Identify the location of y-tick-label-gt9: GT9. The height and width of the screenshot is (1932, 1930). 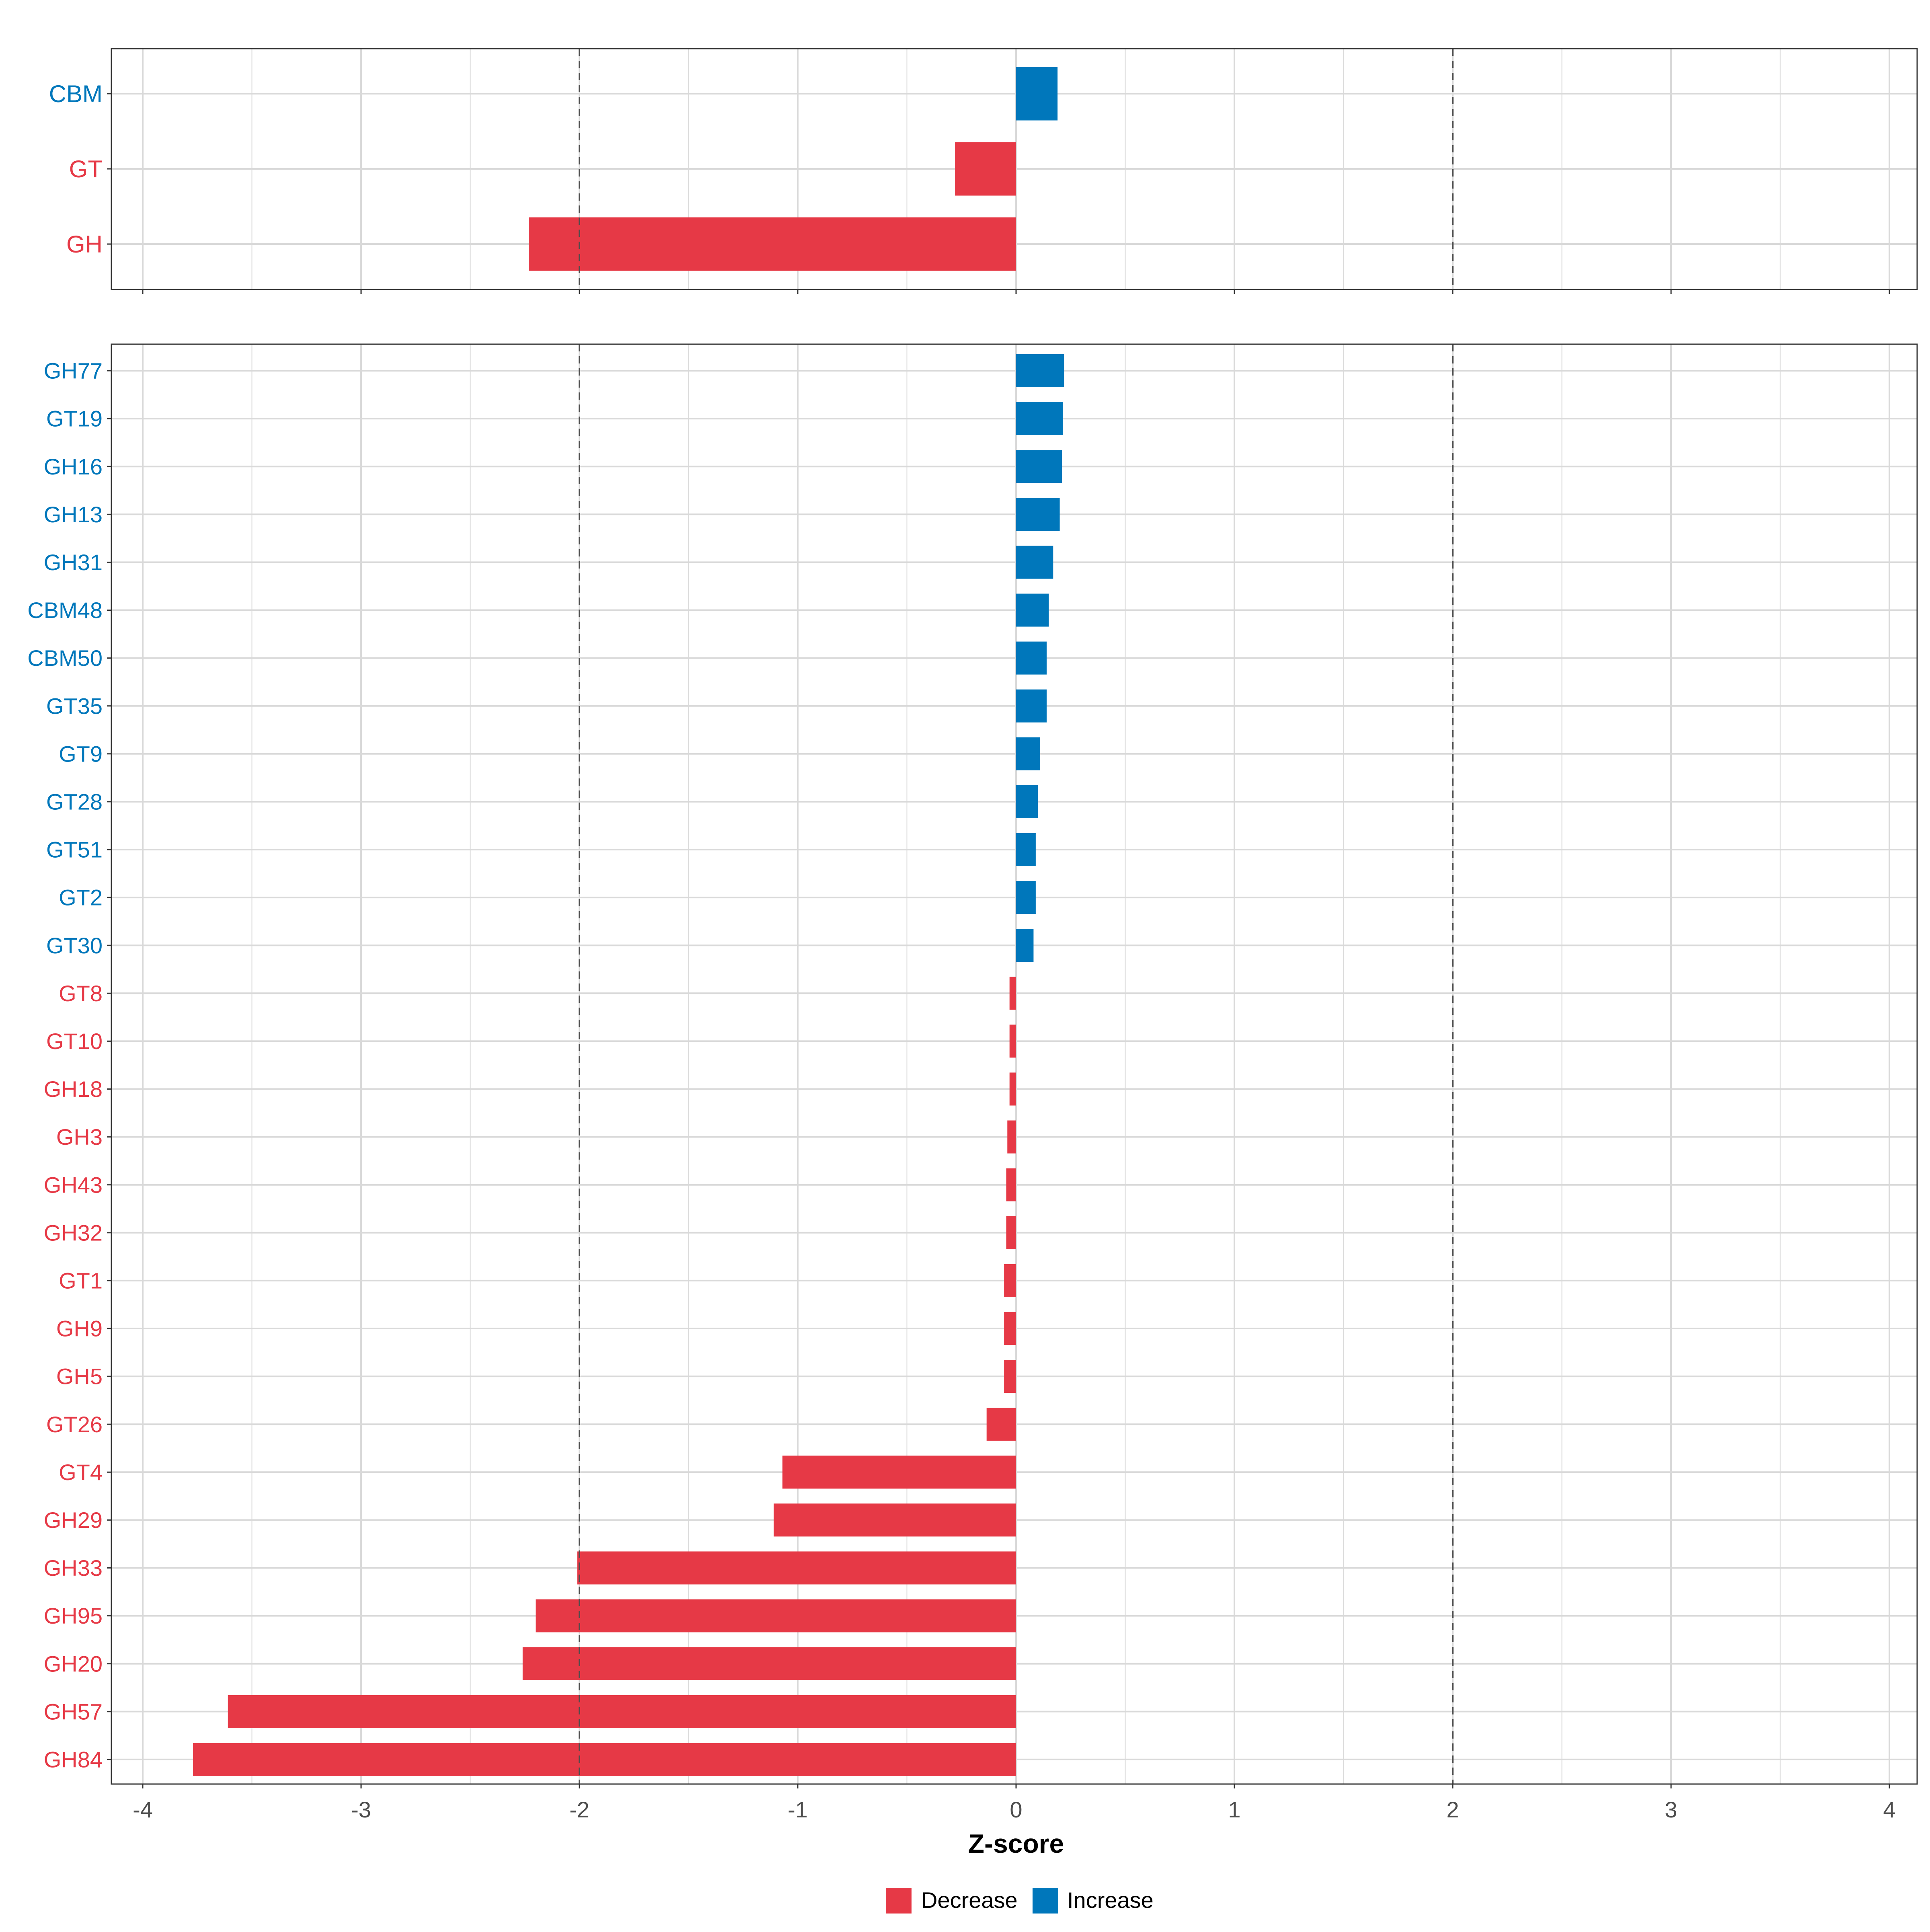
(81, 753).